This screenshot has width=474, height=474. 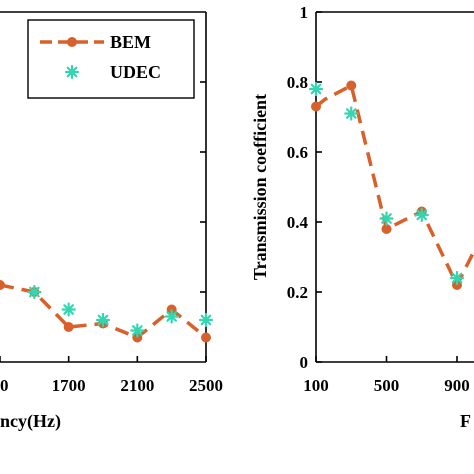 I want to click on legend: BEM UDEC, so click(x=111, y=59).